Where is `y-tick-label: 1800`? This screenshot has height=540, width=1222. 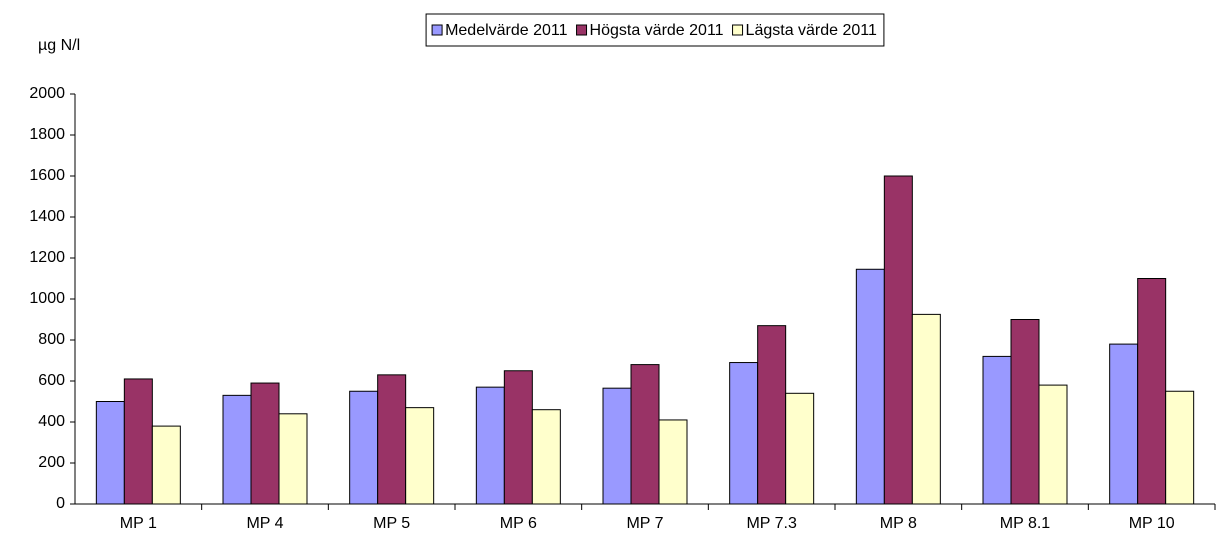 y-tick-label: 1800 is located at coordinates (47, 134).